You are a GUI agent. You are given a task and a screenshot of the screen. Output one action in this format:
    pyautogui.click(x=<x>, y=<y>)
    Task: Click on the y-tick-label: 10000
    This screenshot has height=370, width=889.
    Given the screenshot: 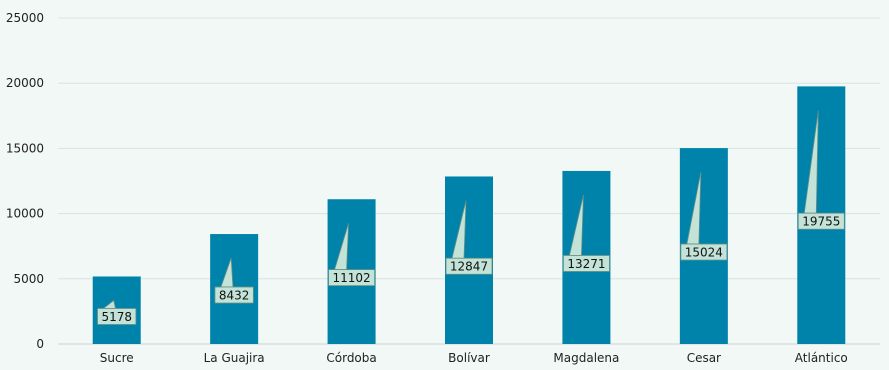 What is the action you would take?
    pyautogui.click(x=25, y=214)
    